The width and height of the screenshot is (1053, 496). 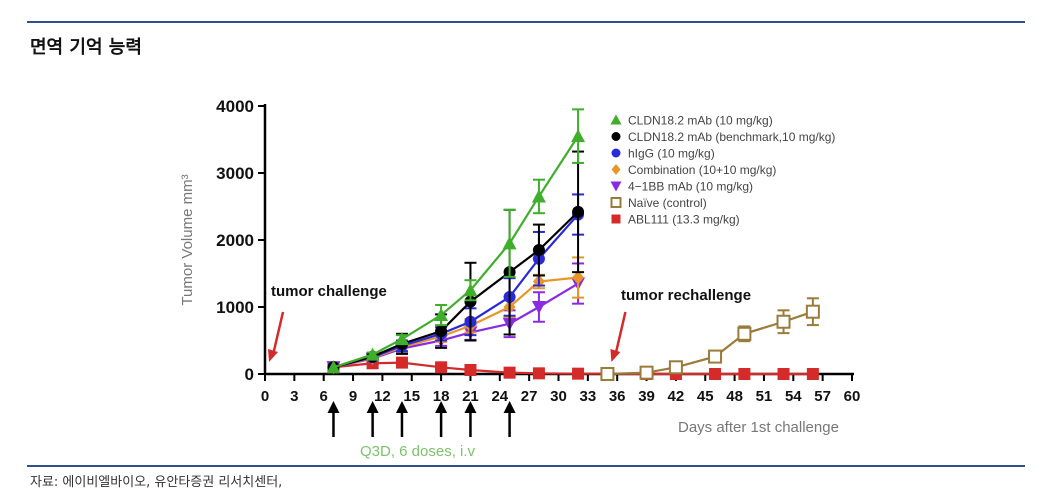 I want to click on y-tick-label: 1000, so click(x=235, y=307).